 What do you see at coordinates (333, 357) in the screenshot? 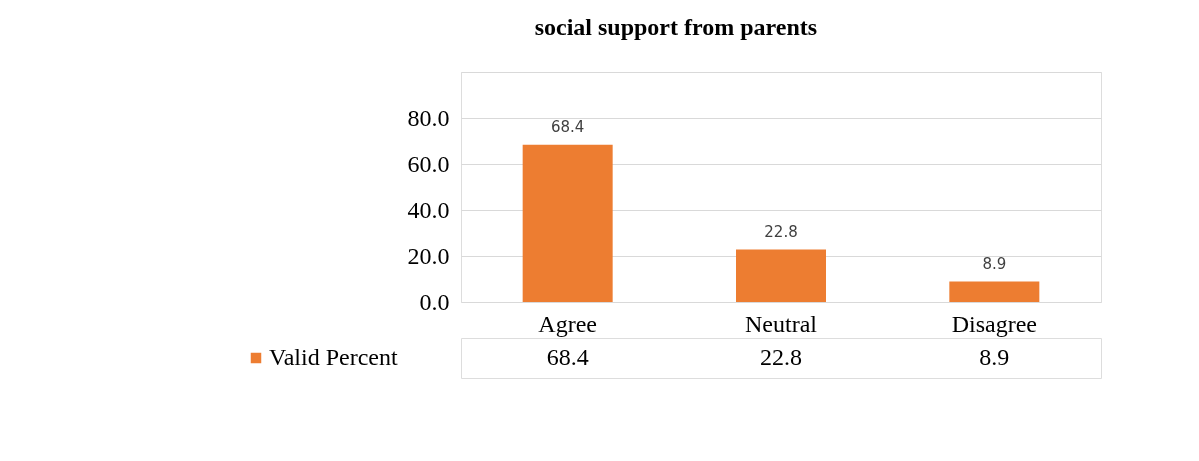
I see `legend-label: Valid Percent` at bounding box center [333, 357].